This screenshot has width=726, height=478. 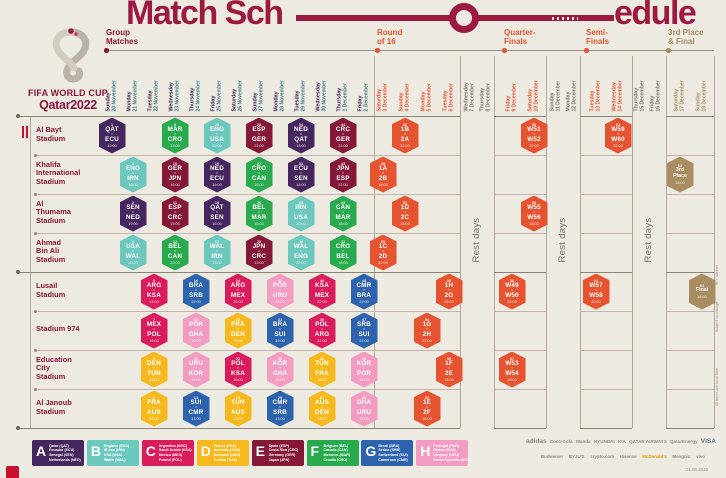 What do you see at coordinates (175, 135) in the screenshot?
I see `match-badge: 9 MAR v CRO 13:00` at bounding box center [175, 135].